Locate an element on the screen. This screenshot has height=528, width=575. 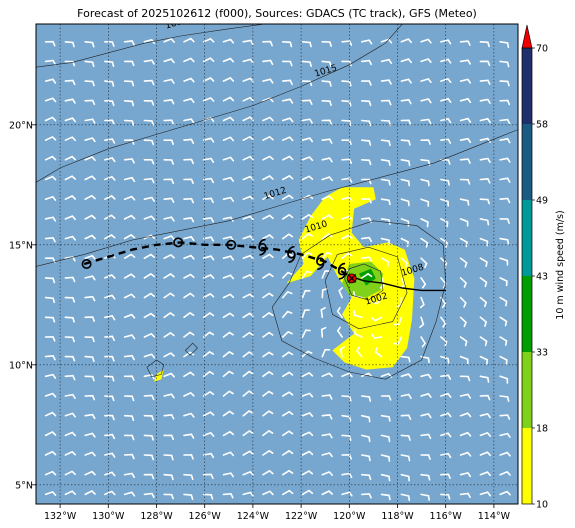
latitude-tick-label: 20°N is located at coordinates (21, 125).